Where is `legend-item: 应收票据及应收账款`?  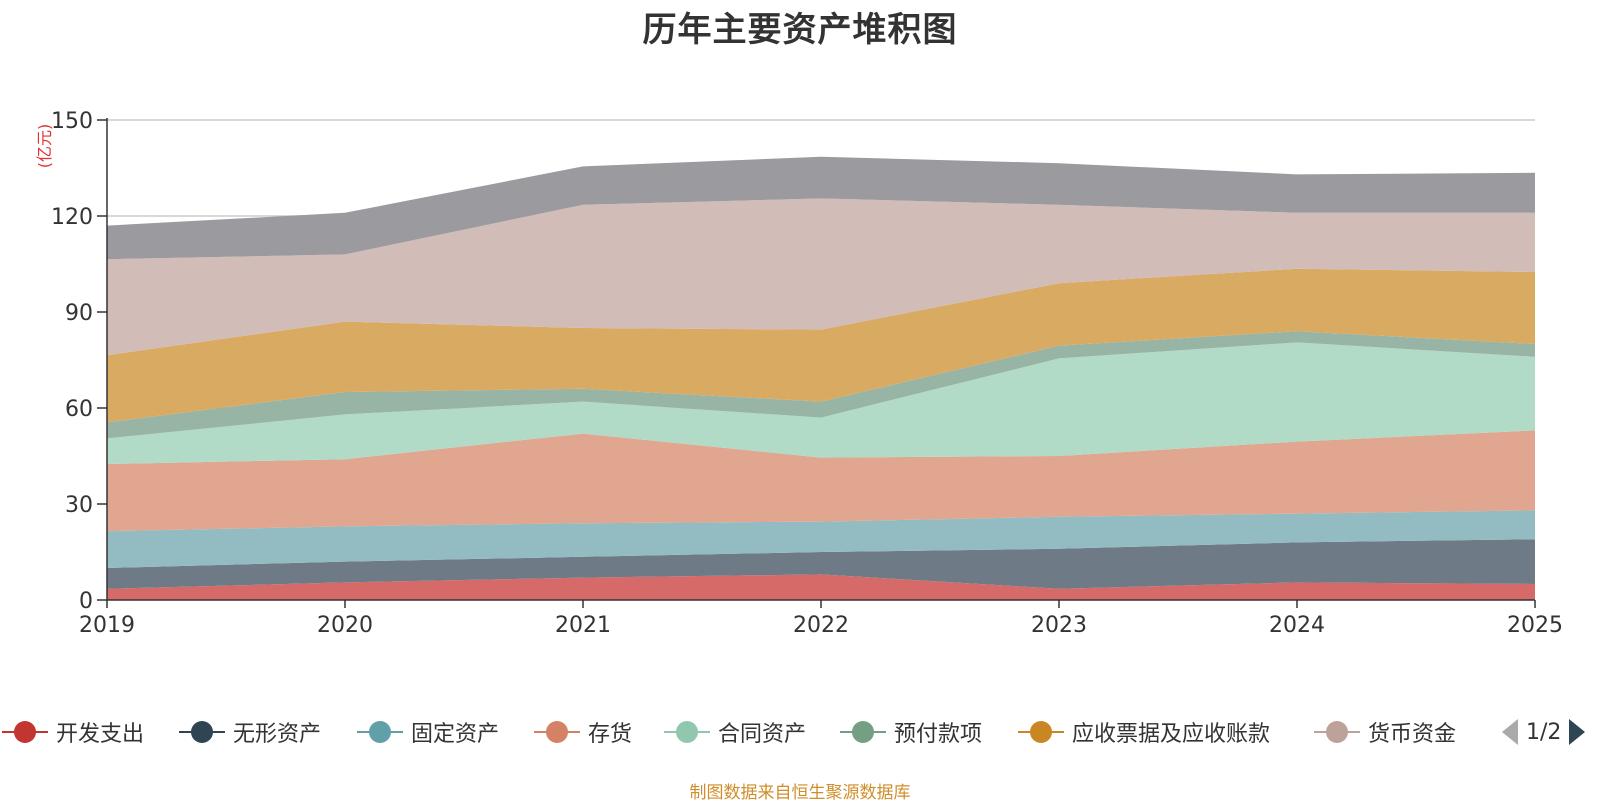 legend-item: 应收票据及应收账款 is located at coordinates (1143, 732).